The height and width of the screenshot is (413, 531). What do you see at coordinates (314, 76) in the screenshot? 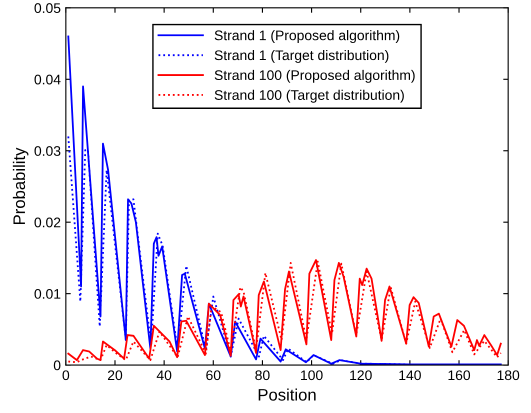
I see `legend-label: Strand 100 (Proposed algorithm)` at bounding box center [314, 76].